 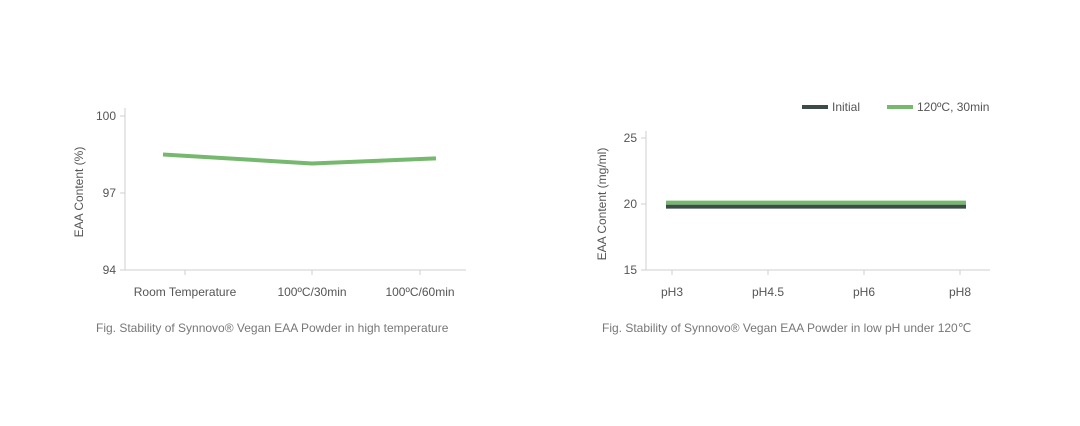 What do you see at coordinates (953, 107) in the screenshot?
I see `legend-label-120c: 120ºC, 30min` at bounding box center [953, 107].